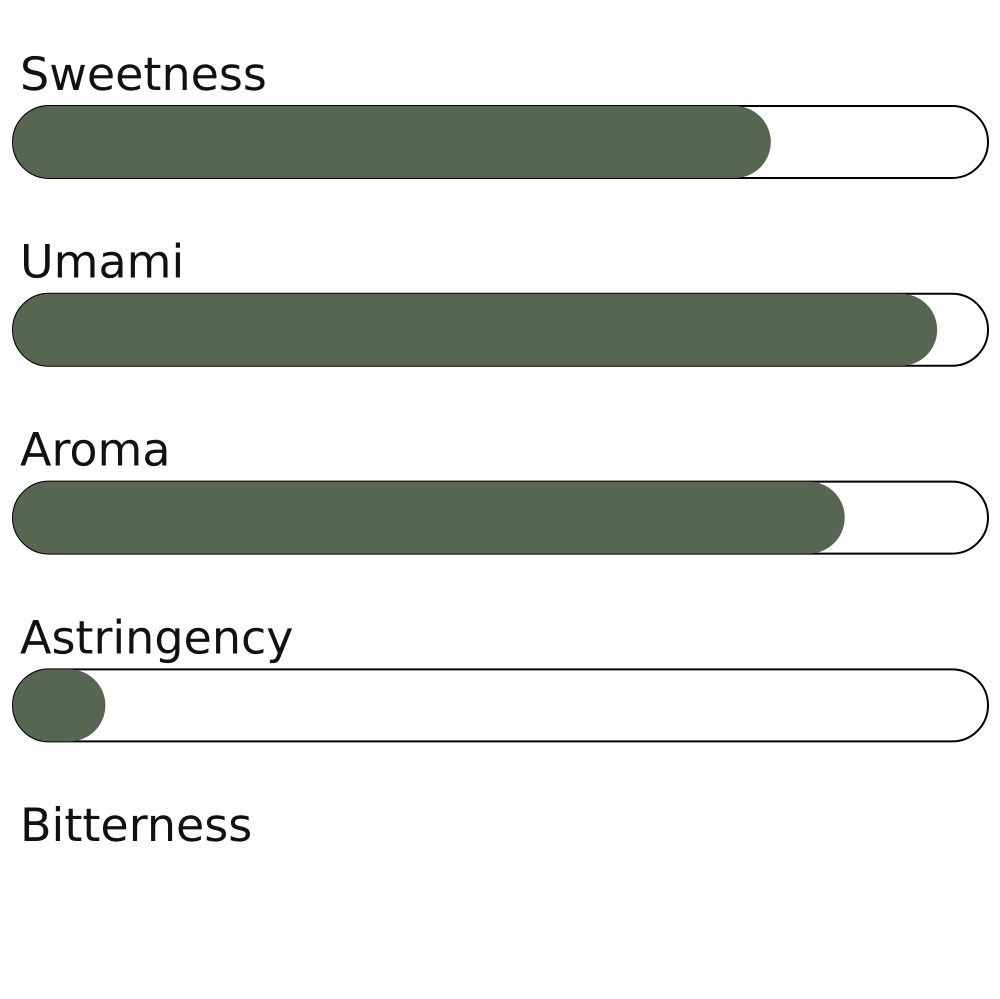 This screenshot has width=1000, height=999. I want to click on y-tick-label: Sweetness, so click(143, 73).